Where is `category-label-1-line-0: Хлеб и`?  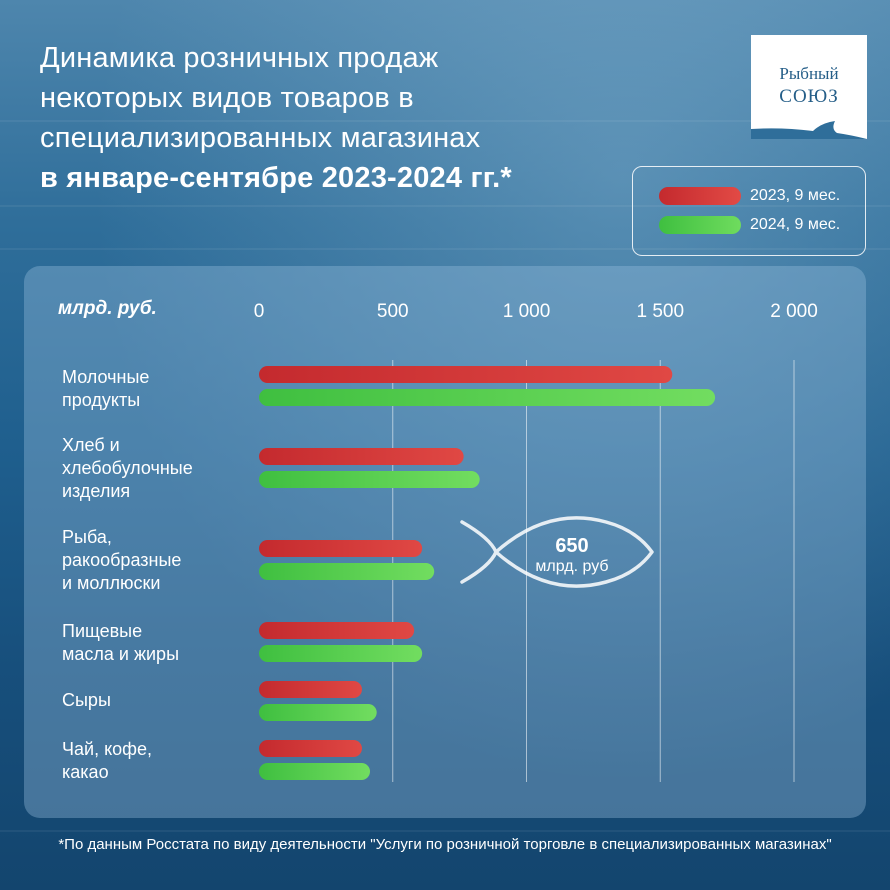
category-label-1-line-0: Хлеб и is located at coordinates (91, 445).